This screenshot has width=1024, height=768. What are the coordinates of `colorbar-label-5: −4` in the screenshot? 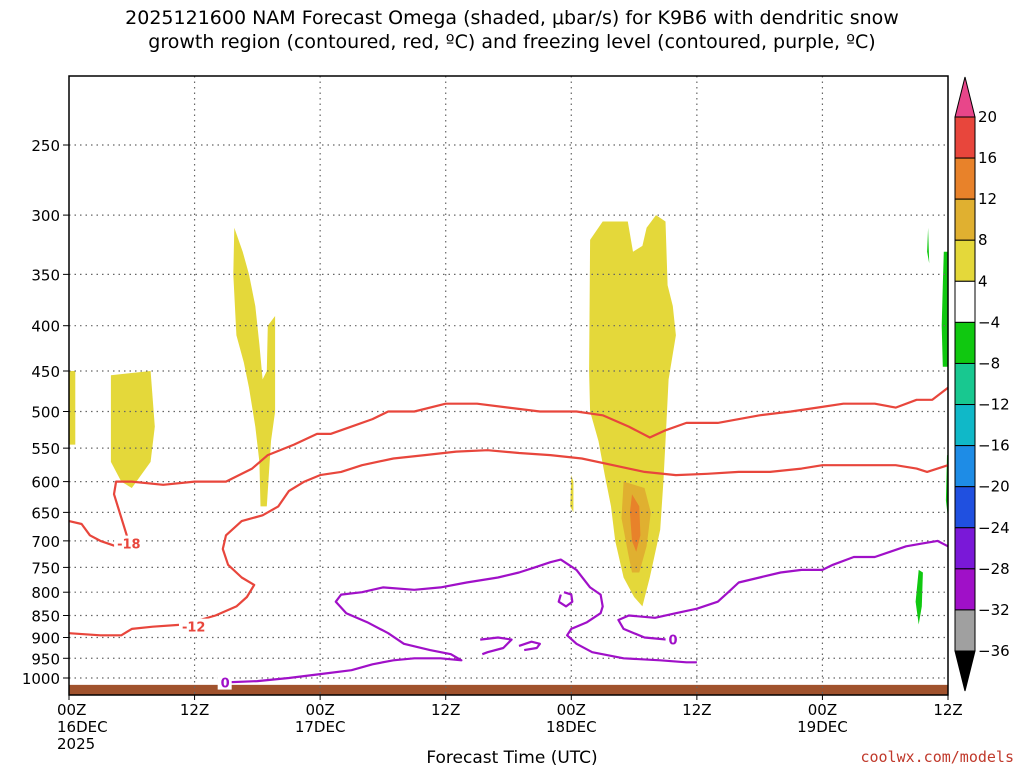 It's located at (989, 322).